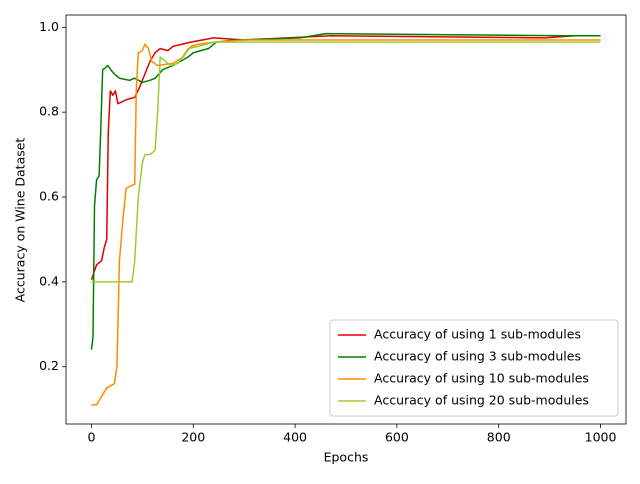 This screenshot has width=640, height=484. I want to click on legend-label: Accuracy of using 10 sub-modules, so click(481, 378).